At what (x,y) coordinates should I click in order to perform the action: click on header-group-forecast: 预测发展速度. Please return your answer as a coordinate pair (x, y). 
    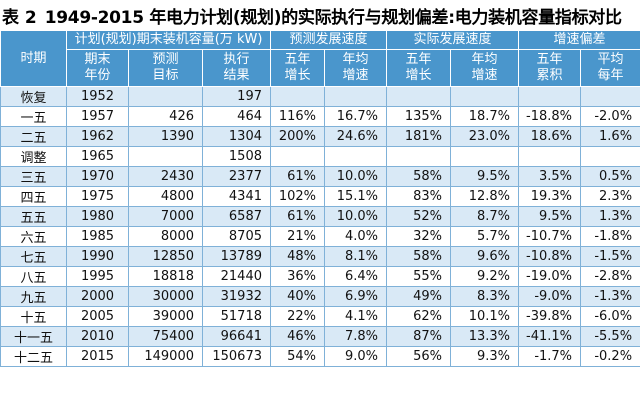
    Looking at the image, I should click on (328, 40).